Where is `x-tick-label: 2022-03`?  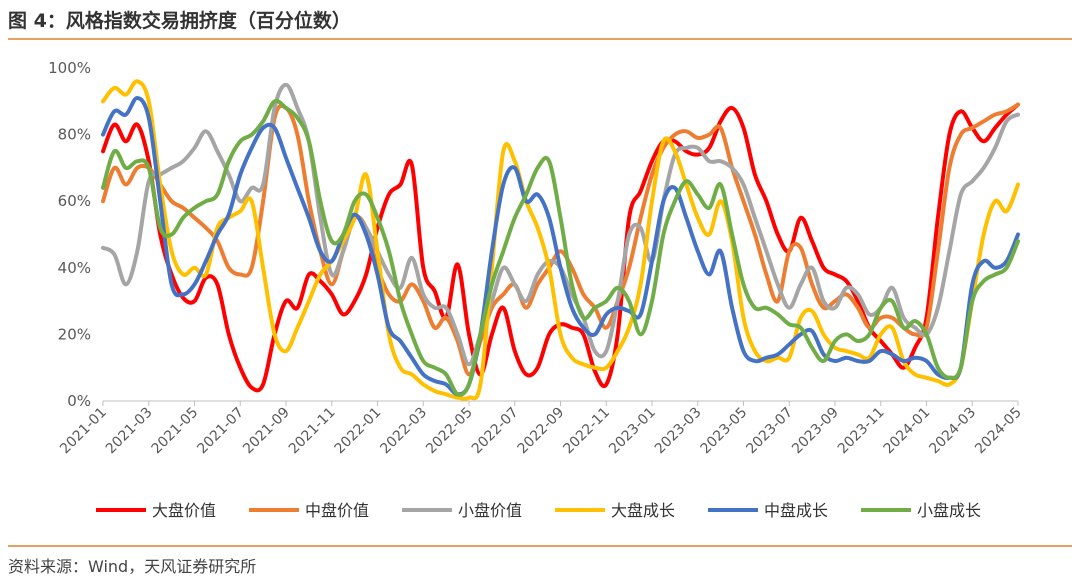 x-tick-label: 2022-03 is located at coordinates (403, 431).